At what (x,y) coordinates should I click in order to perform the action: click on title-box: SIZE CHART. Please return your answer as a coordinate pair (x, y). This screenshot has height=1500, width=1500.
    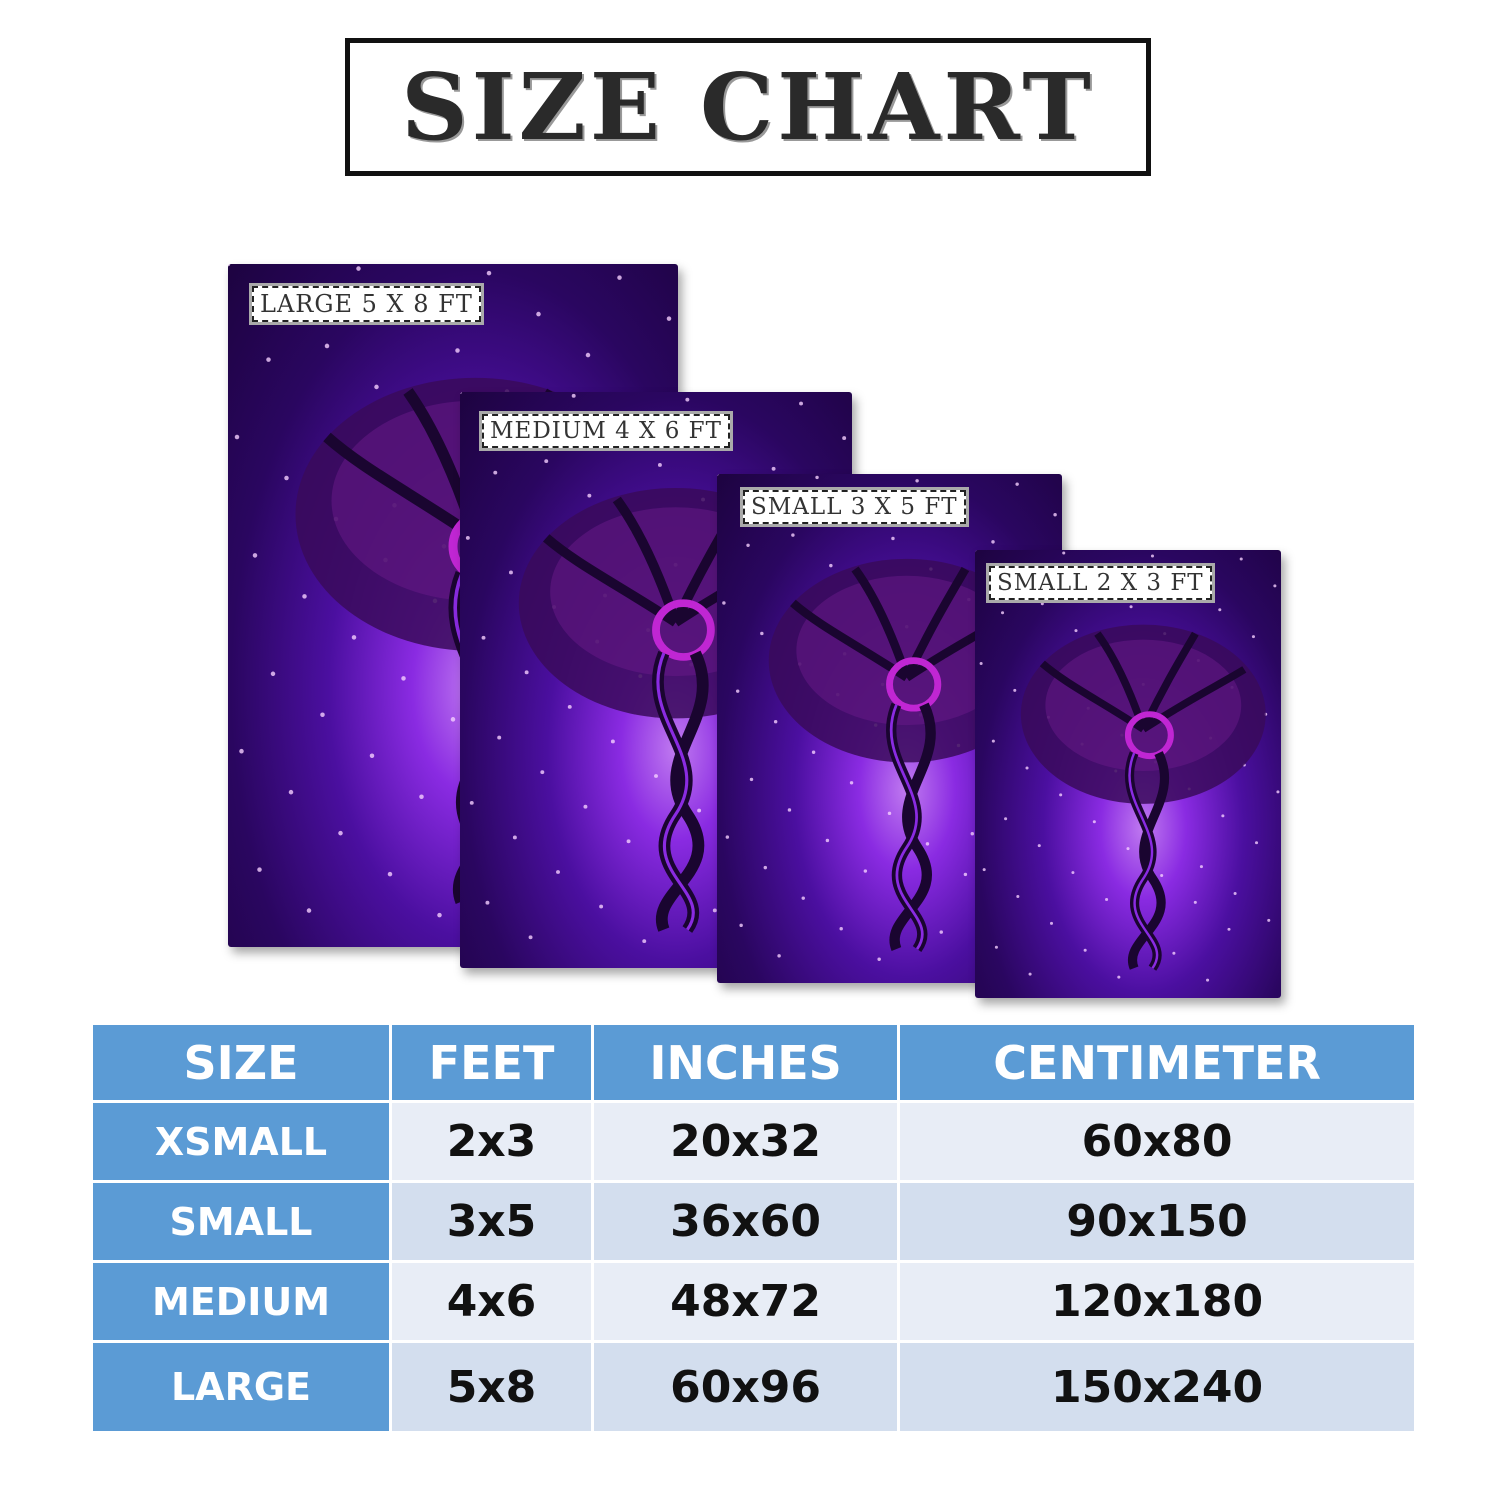
    Looking at the image, I should click on (748, 107).